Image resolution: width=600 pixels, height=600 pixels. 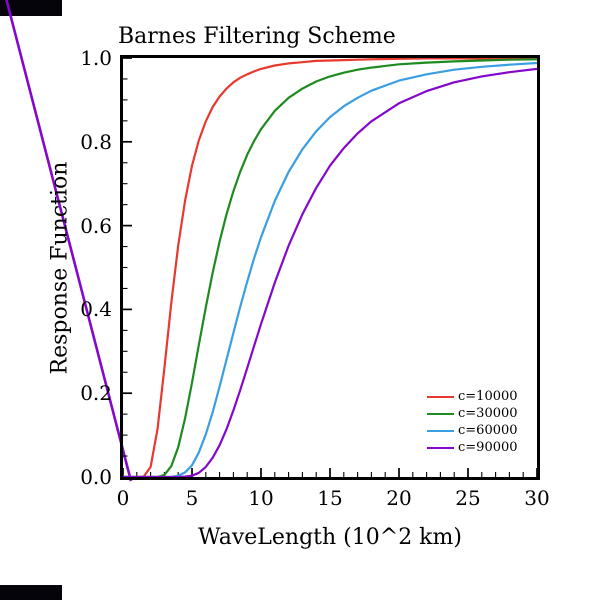 I want to click on x-tick-label: 30, so click(x=537, y=498).